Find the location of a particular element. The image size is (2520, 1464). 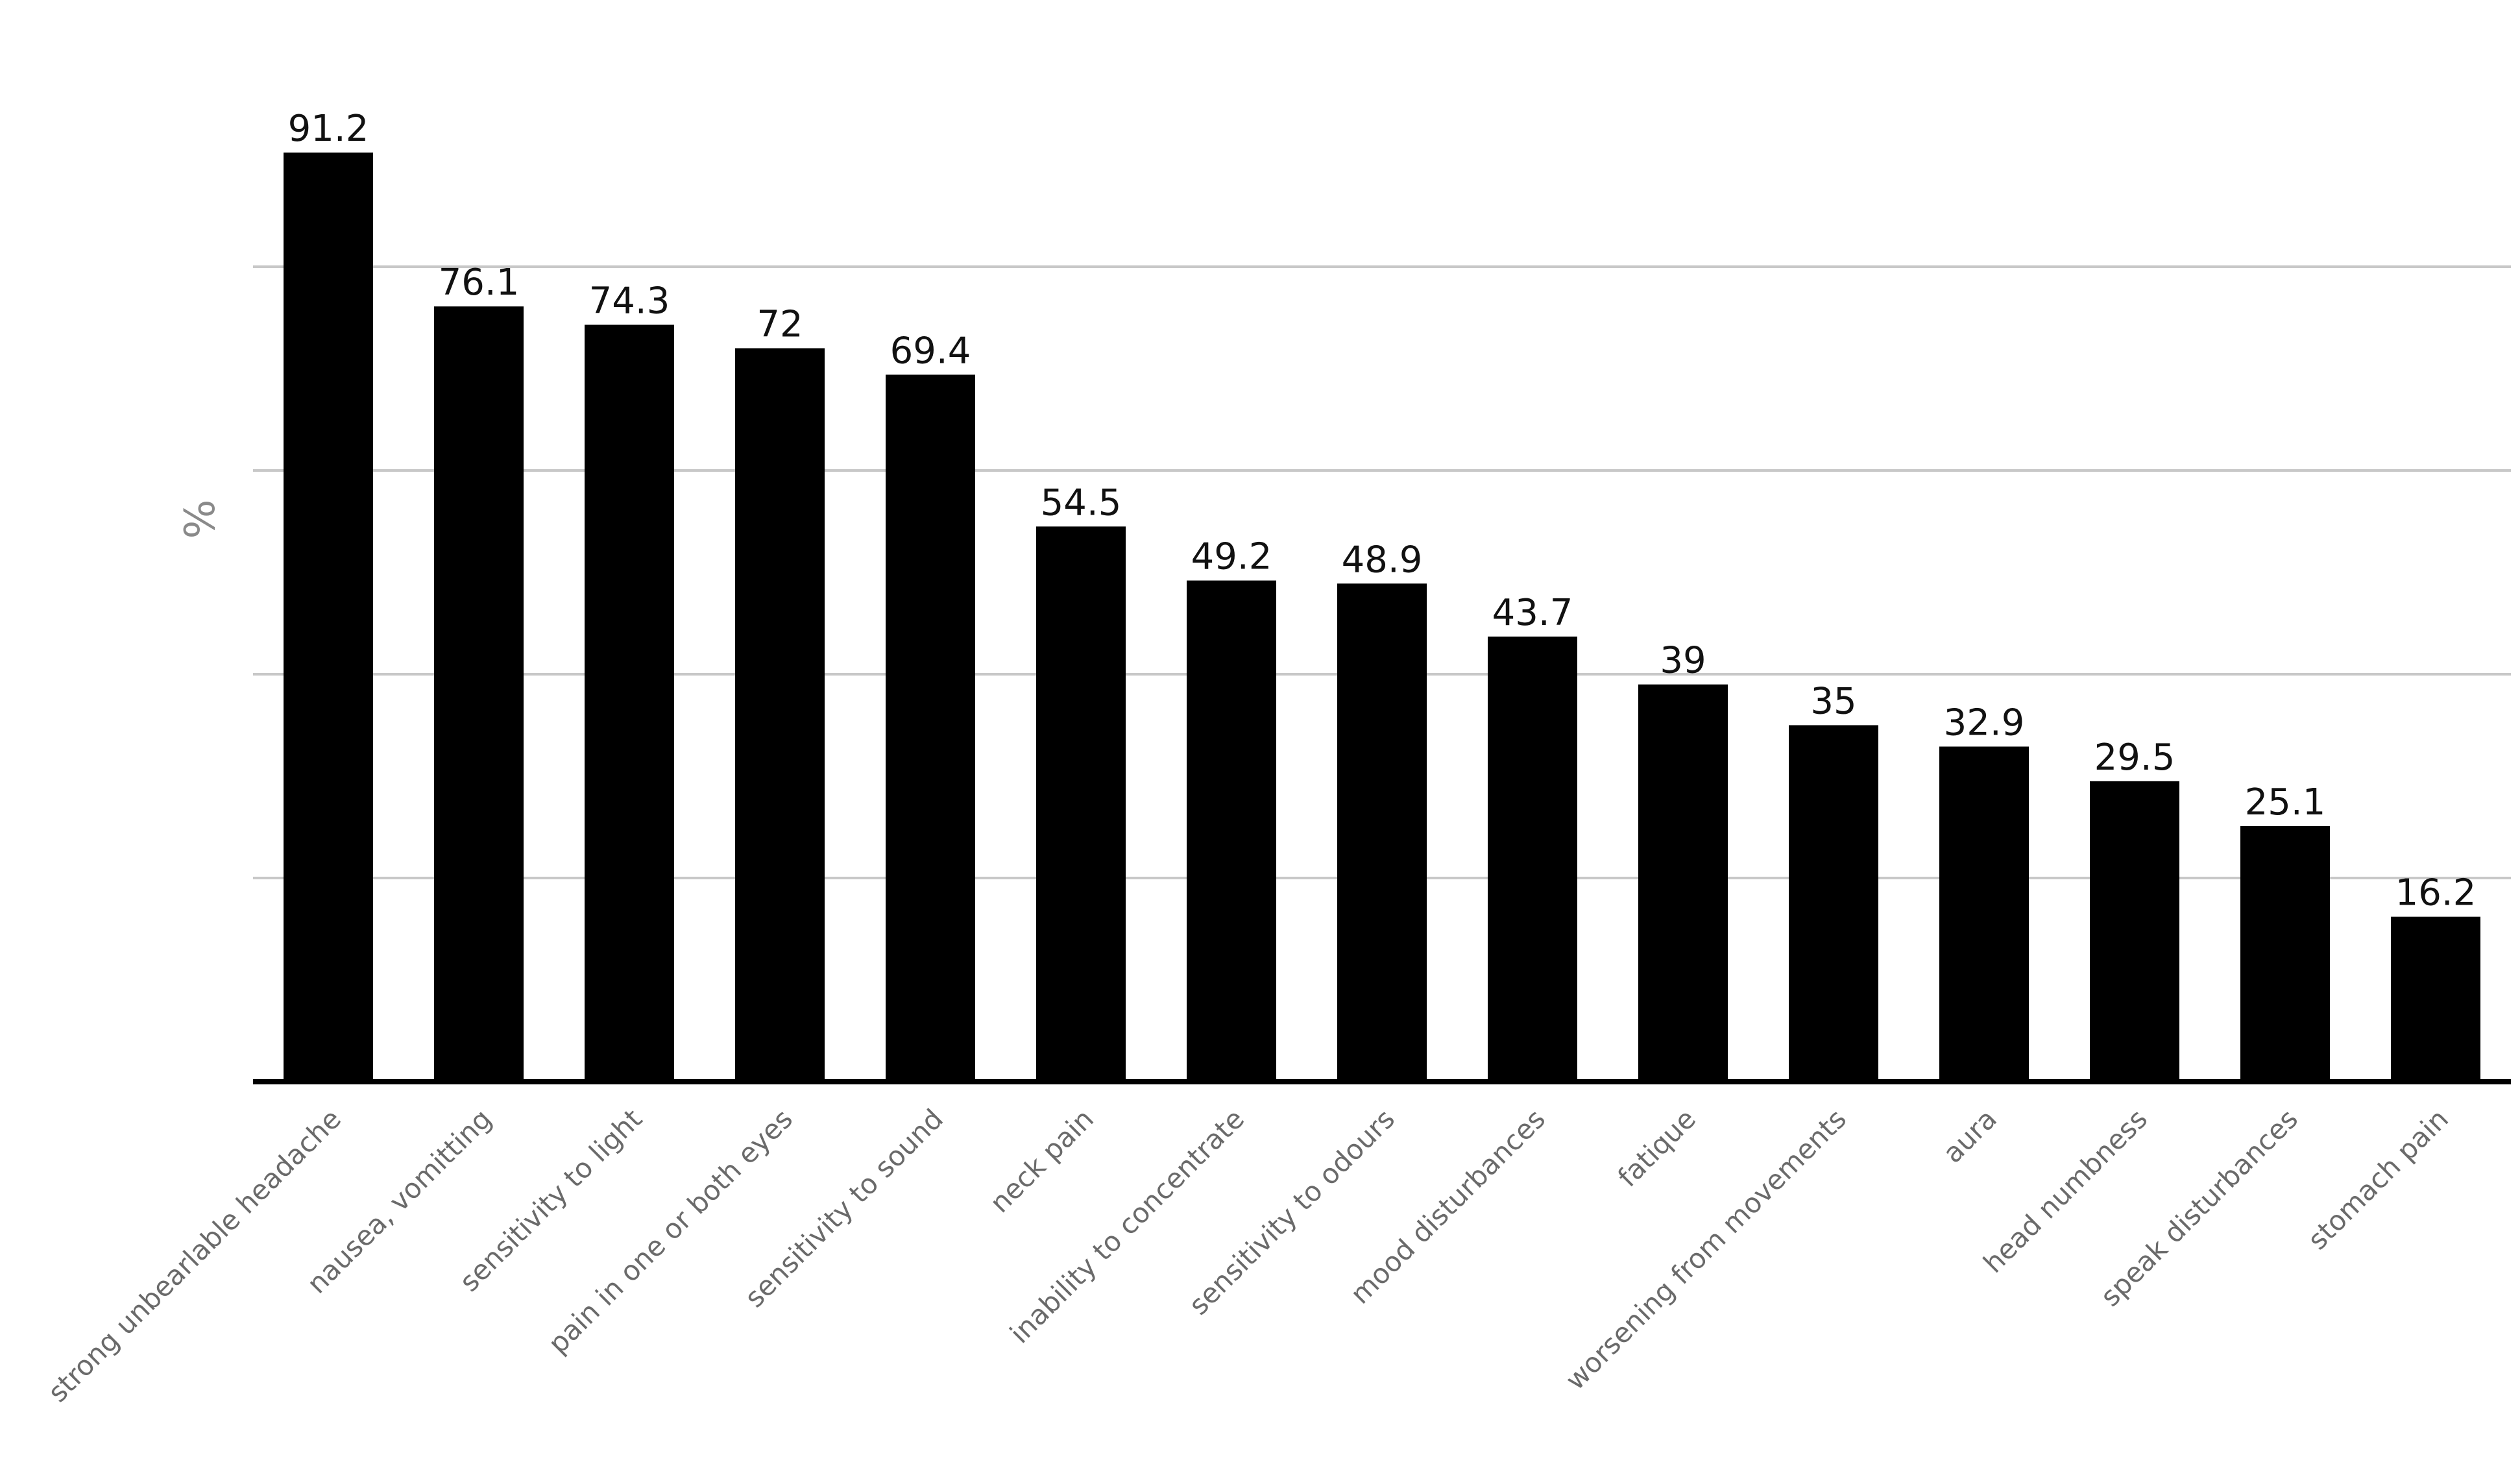

bar-value-label: 54.5 is located at coordinates (1081, 503).